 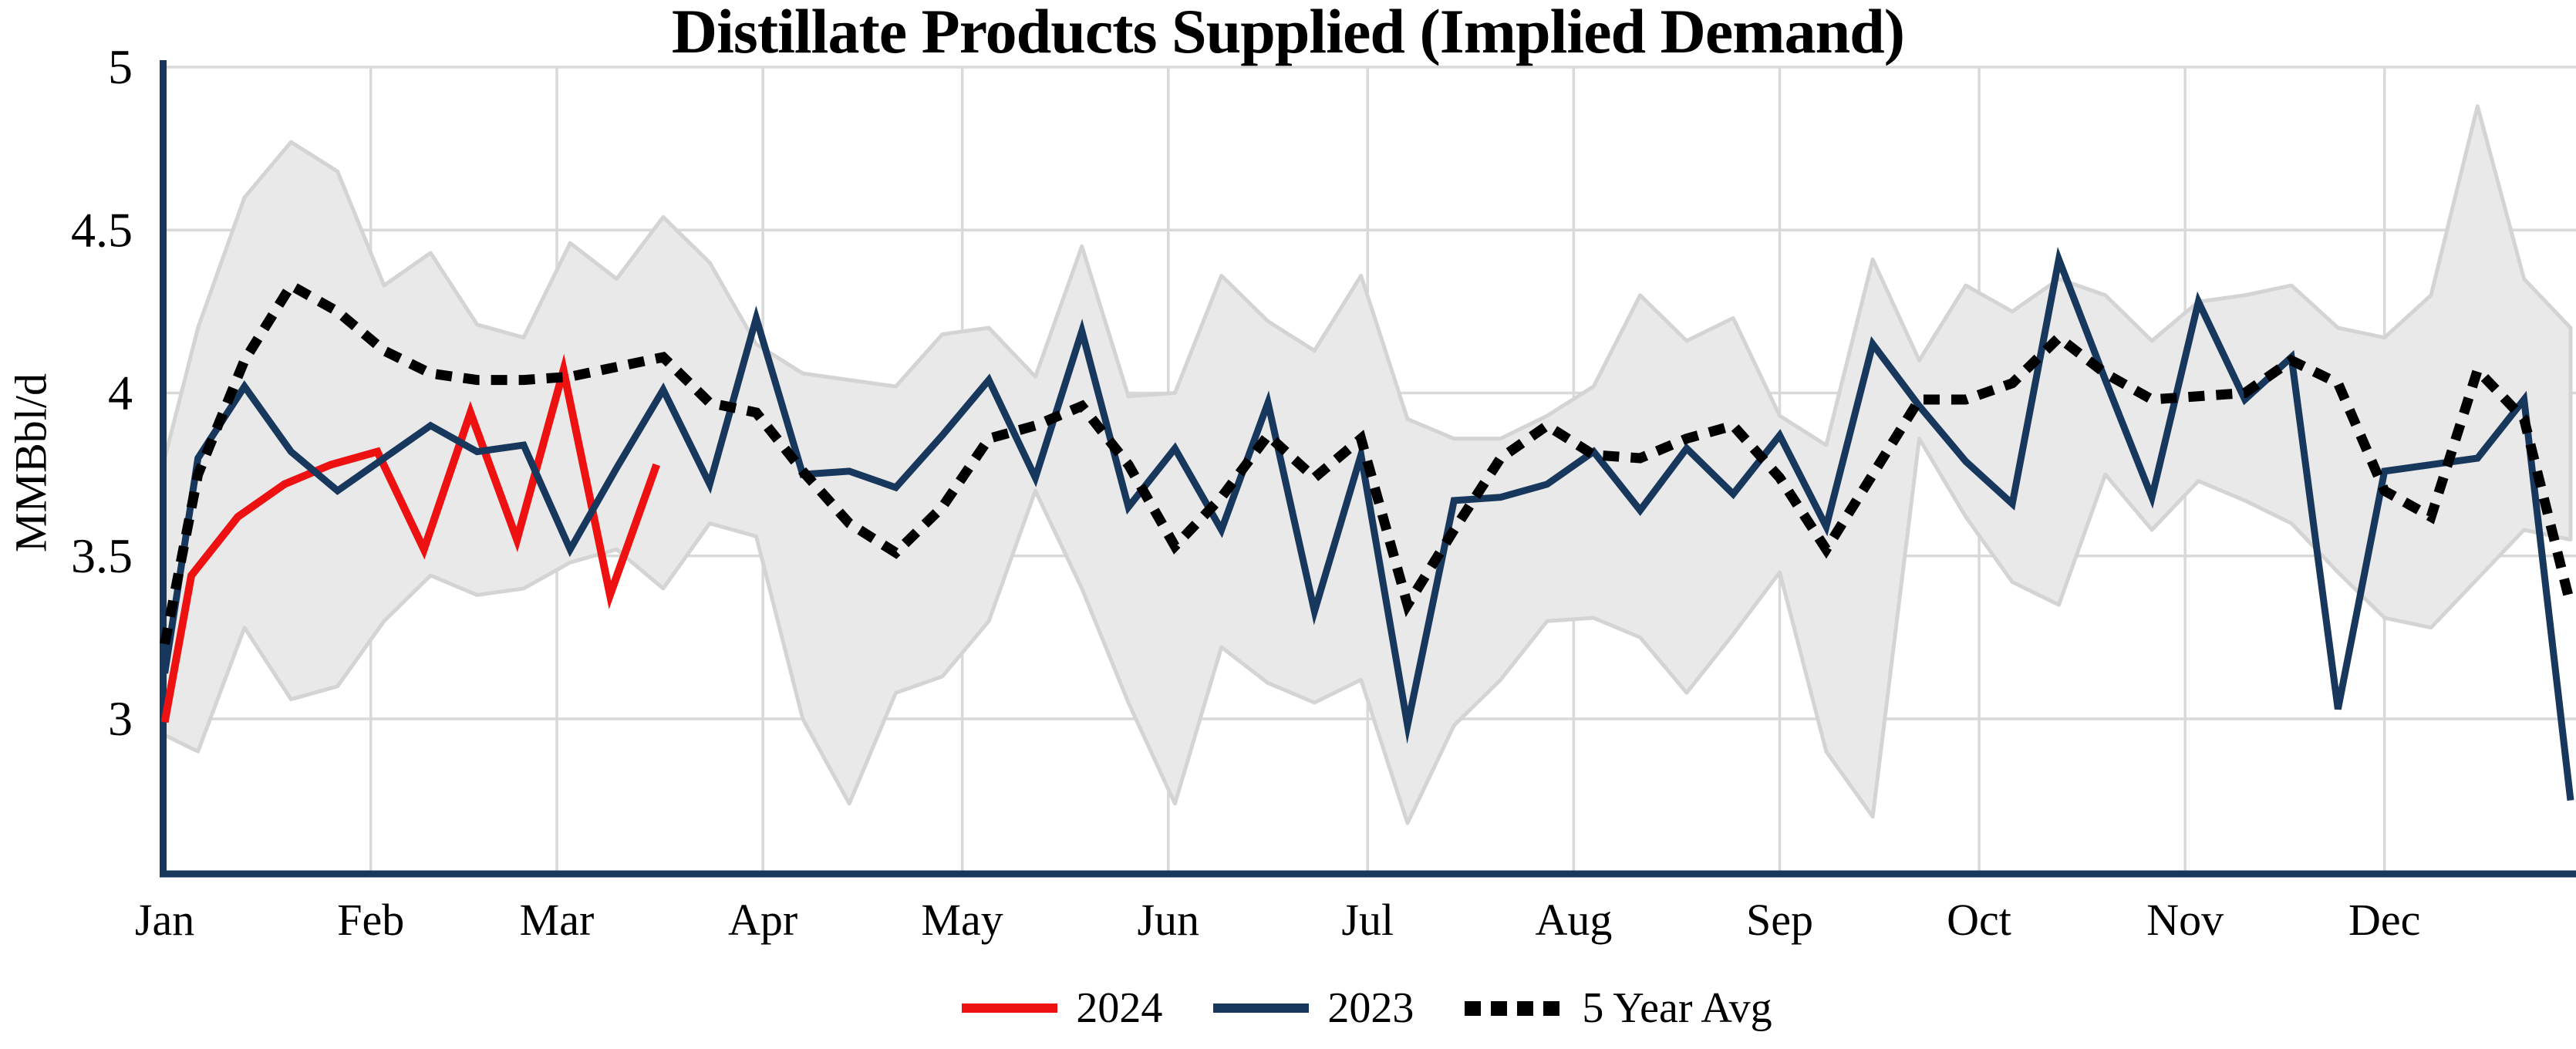 I want to click on legend-item-5yr-avg: 5 Year Avg, so click(x=1618, y=1009).